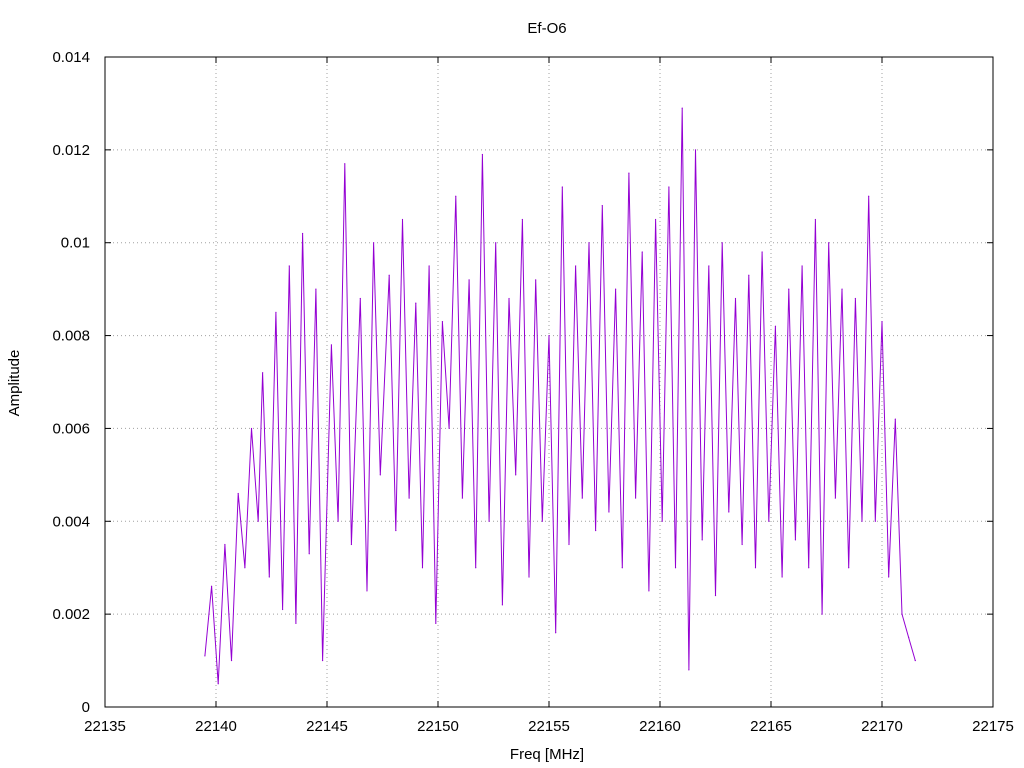 Image resolution: width=1024 pixels, height=768 pixels. What do you see at coordinates (993, 726) in the screenshot?
I see `x-tick-label: 22175` at bounding box center [993, 726].